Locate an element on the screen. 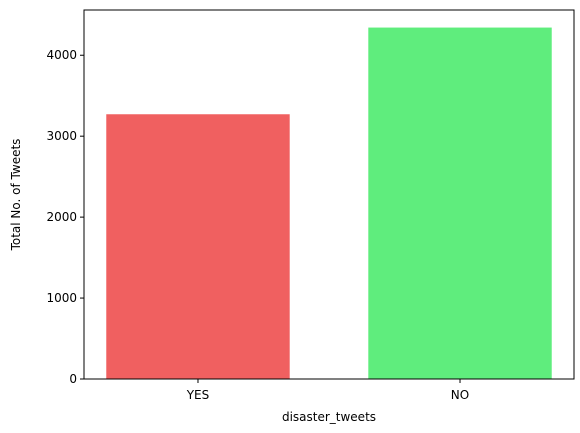 The height and width of the screenshot is (433, 580). y-tick-label: 3000 is located at coordinates (61, 136).